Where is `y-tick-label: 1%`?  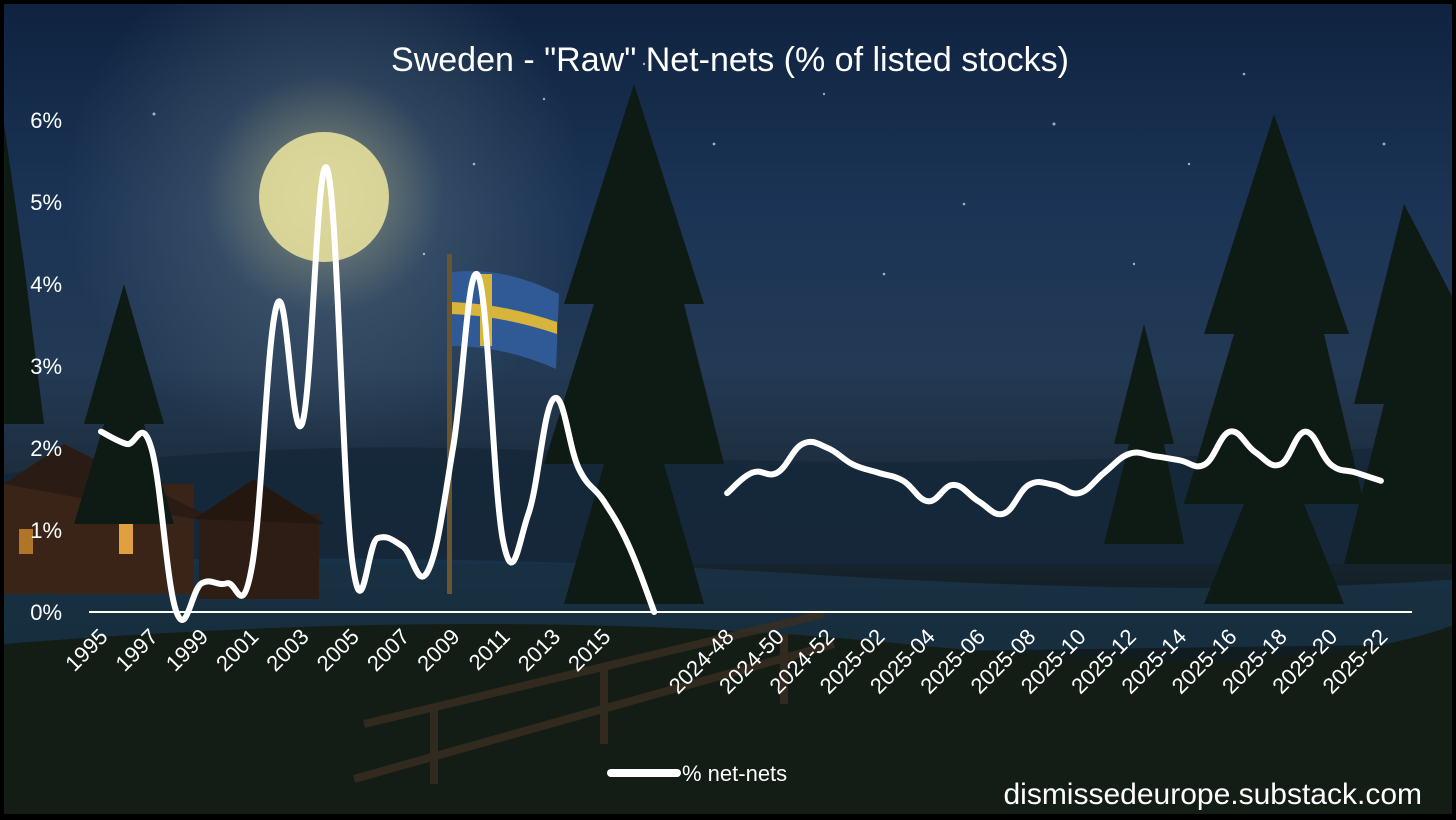
y-tick-label: 1% is located at coordinates (46, 530).